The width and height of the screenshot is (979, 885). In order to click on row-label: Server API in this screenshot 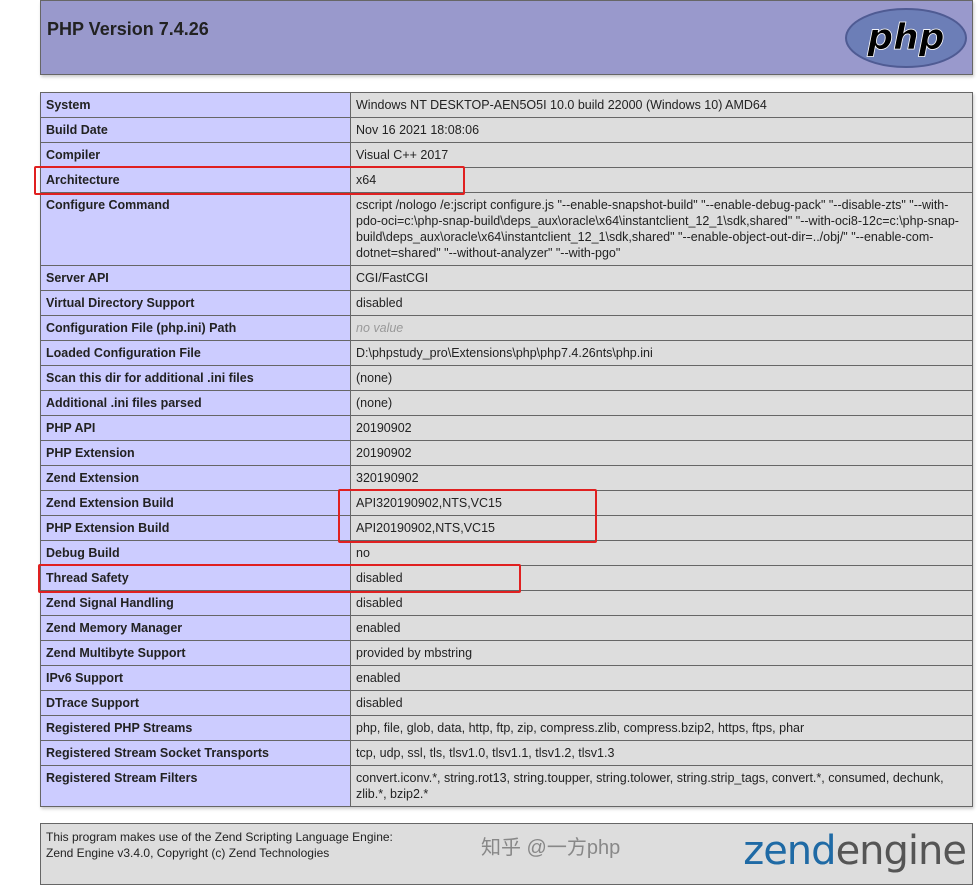, I will do `click(195, 278)`.